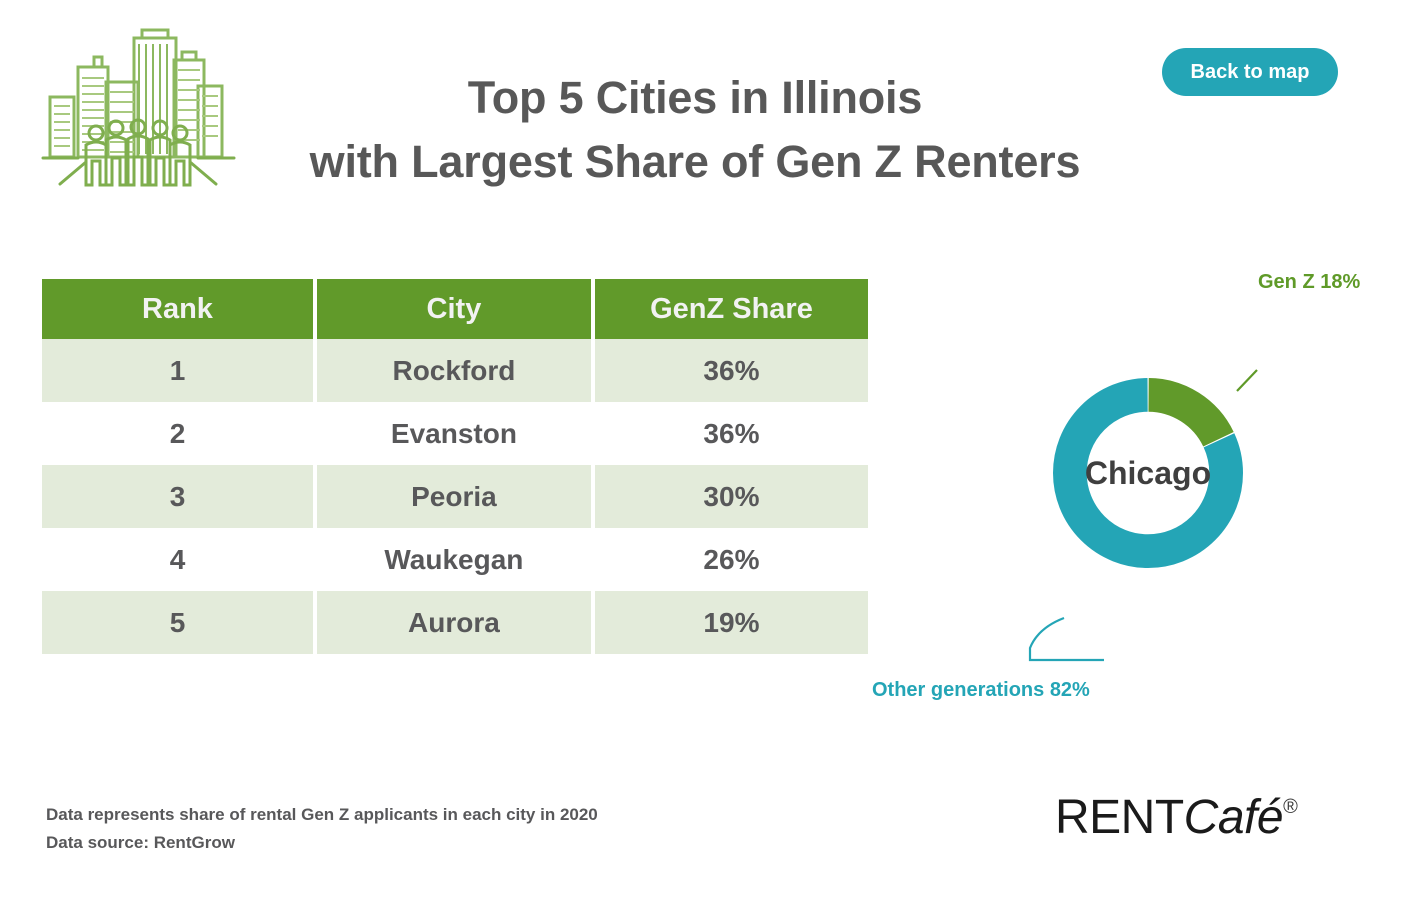  What do you see at coordinates (695, 162) in the screenshot?
I see `page-title-line-2: with Largest Share of Gen Z Renters` at bounding box center [695, 162].